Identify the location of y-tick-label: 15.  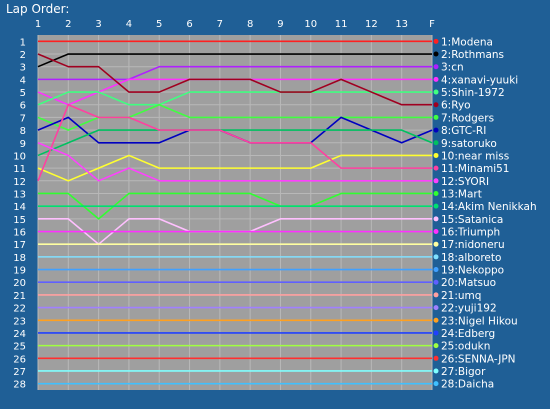
(19, 220).